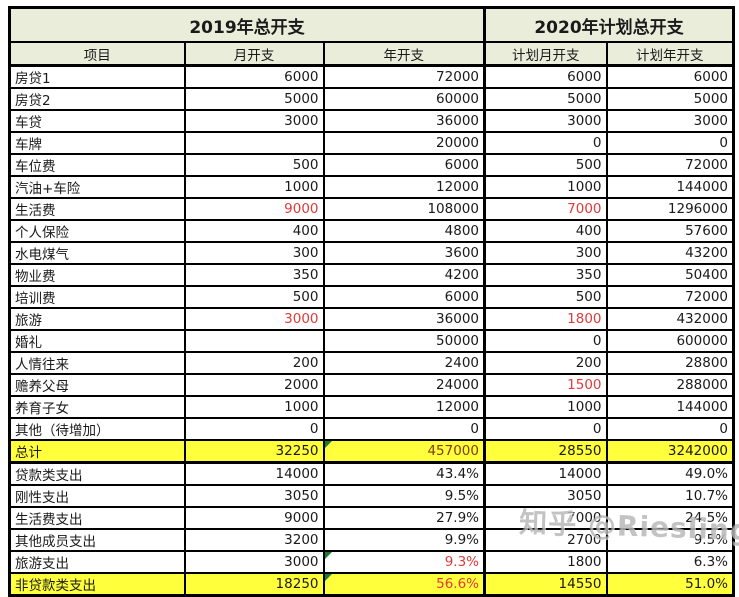  I want to click on value-cell: 4800, so click(404, 231).